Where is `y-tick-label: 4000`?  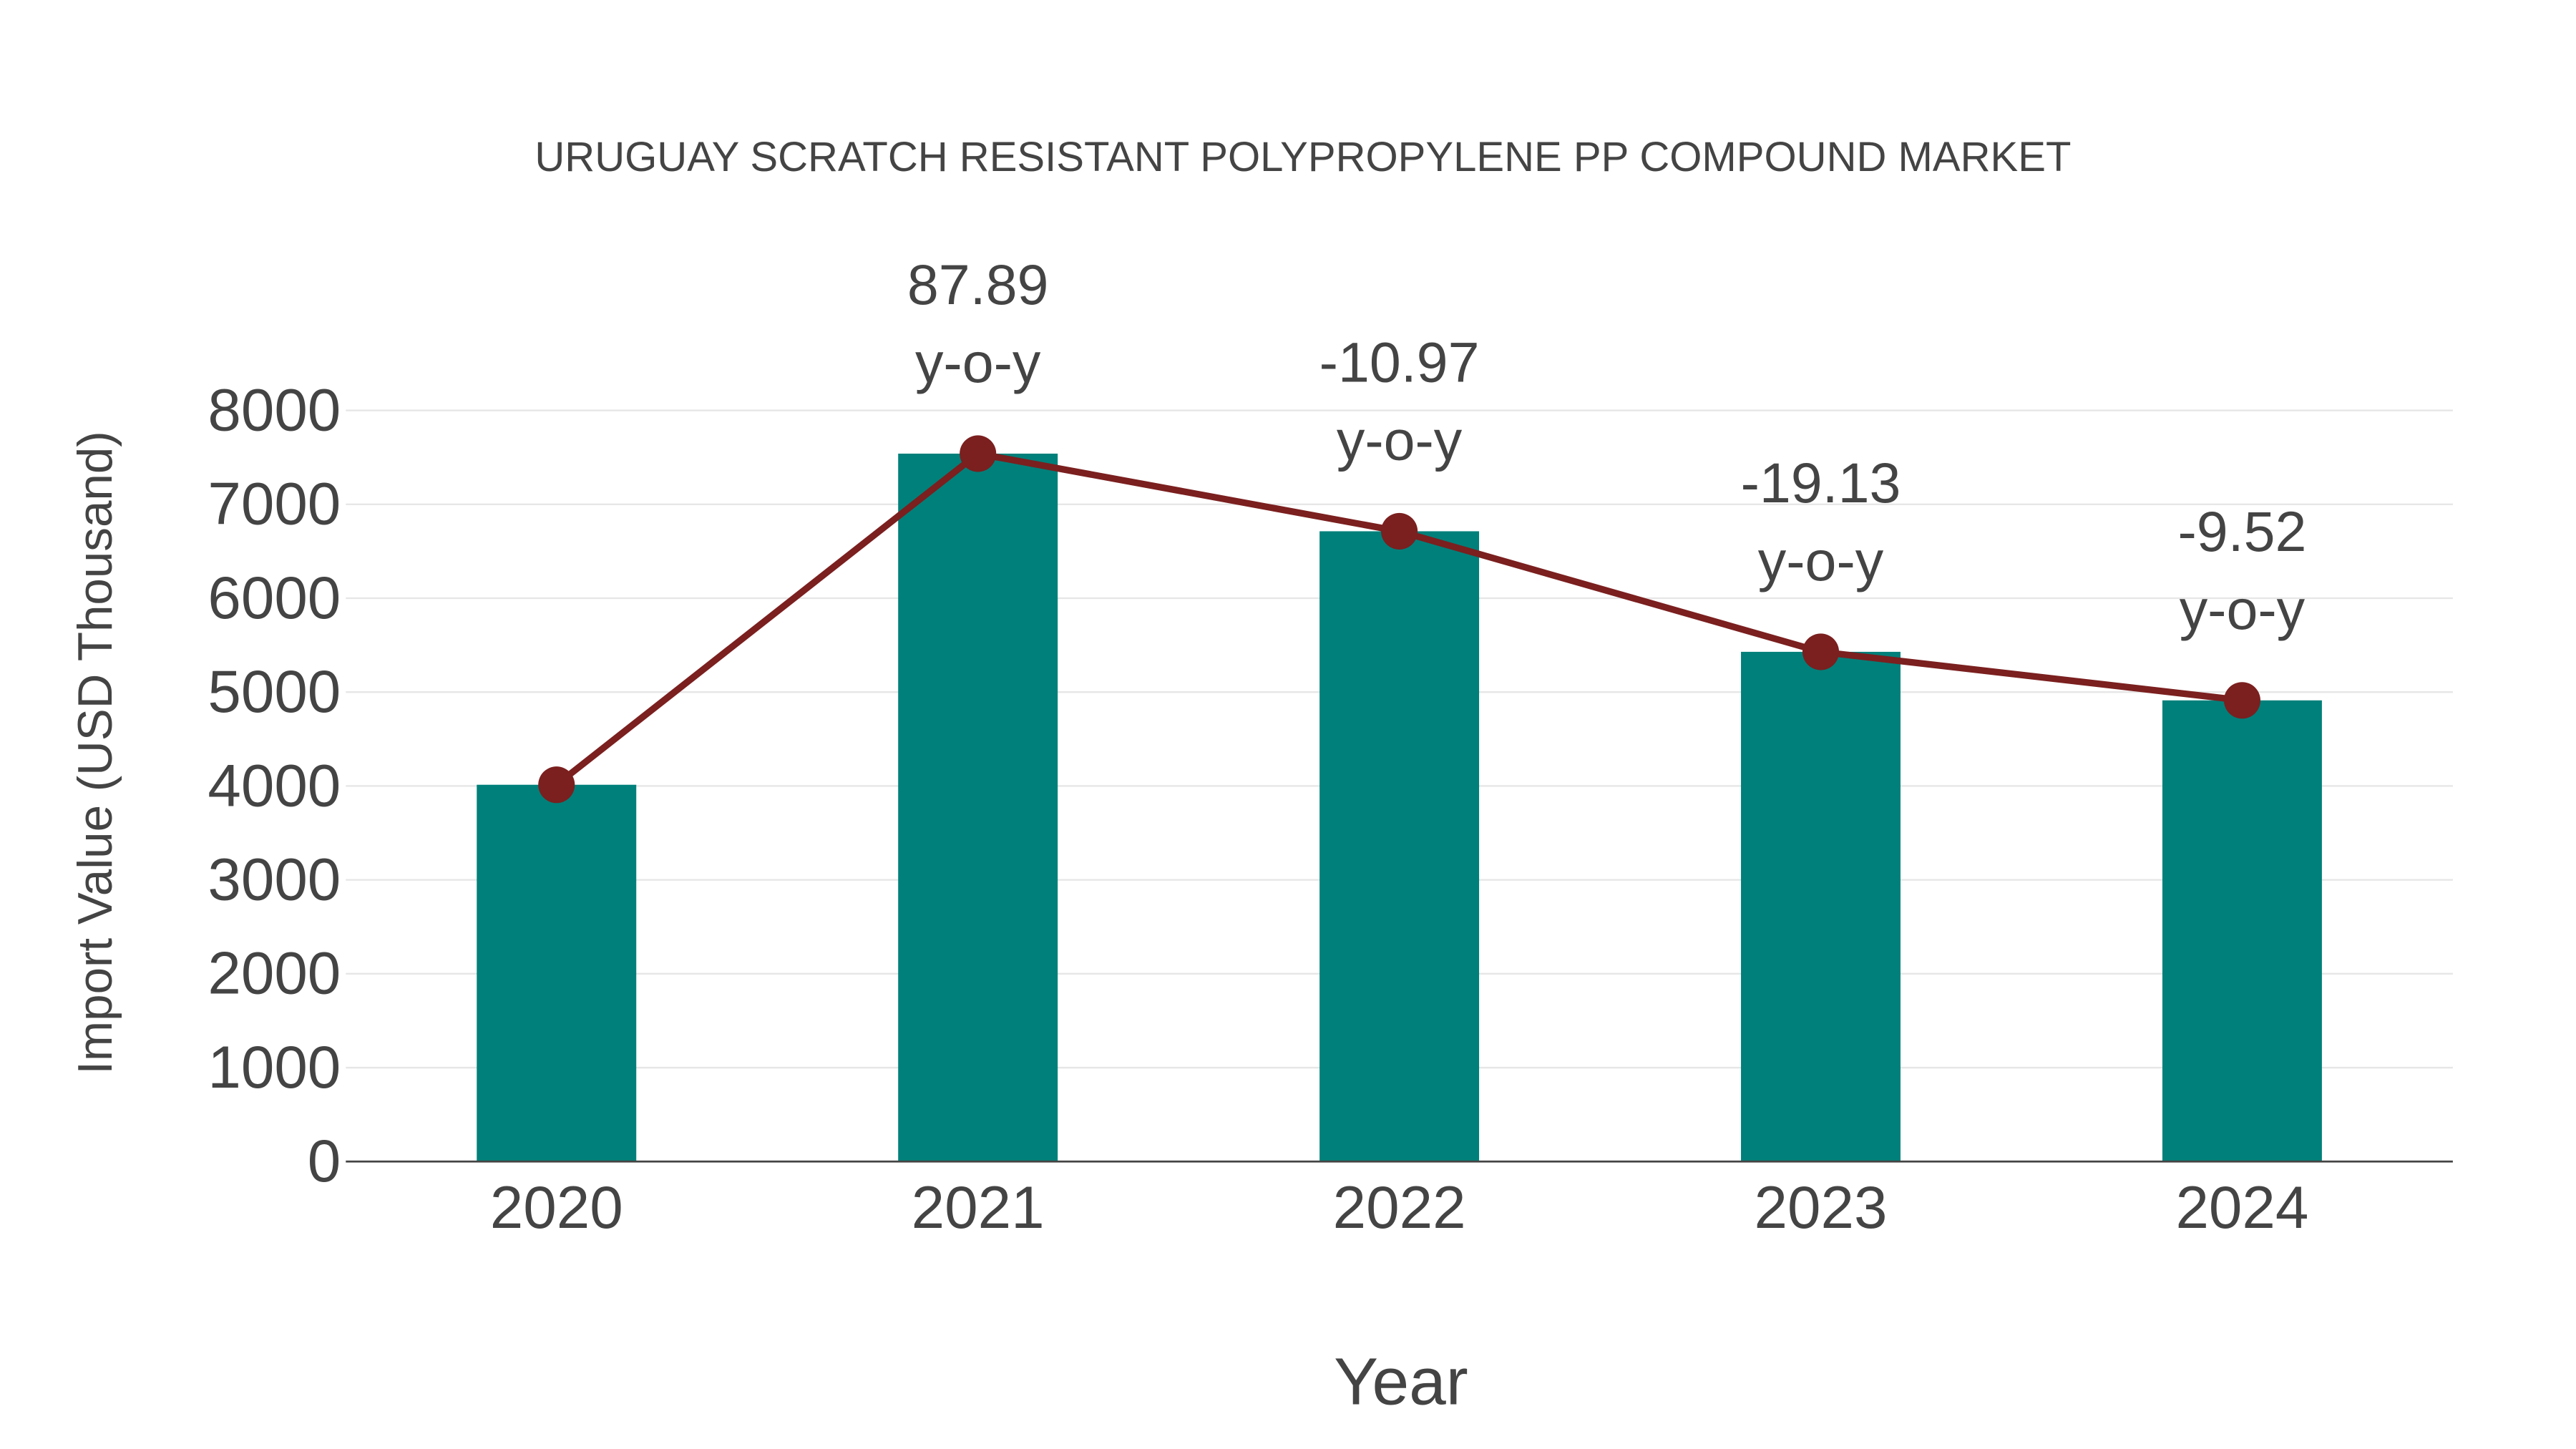
y-tick-label: 4000 is located at coordinates (274, 785).